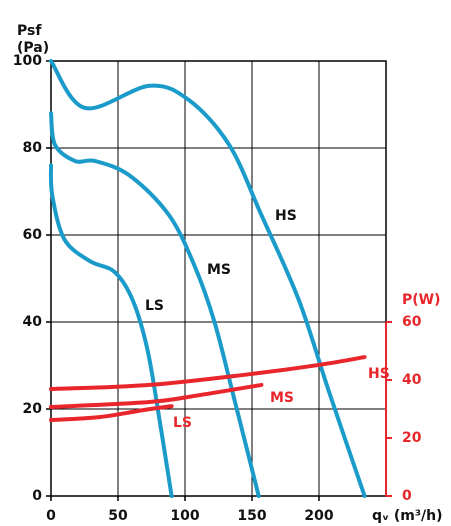 This screenshot has width=451, height=526. What do you see at coordinates (33, 409) in the screenshot?
I see `y-tick-label: 20` at bounding box center [33, 409].